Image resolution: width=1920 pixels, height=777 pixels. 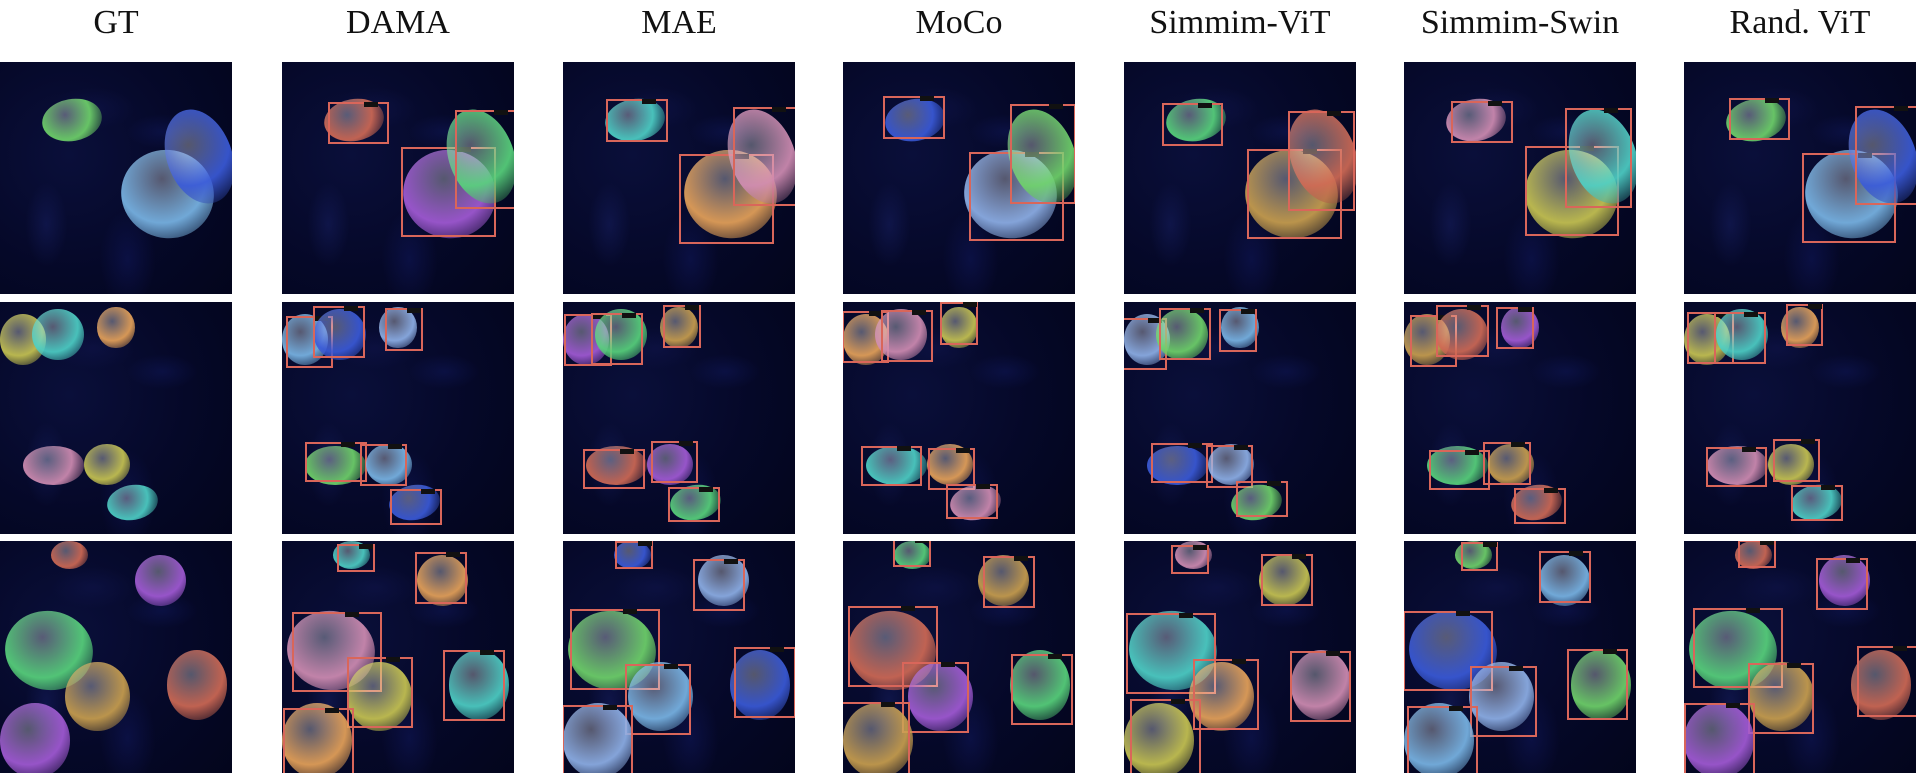 What do you see at coordinates (1240, 22) in the screenshot?
I see `column-title: Simmim-ViT` at bounding box center [1240, 22].